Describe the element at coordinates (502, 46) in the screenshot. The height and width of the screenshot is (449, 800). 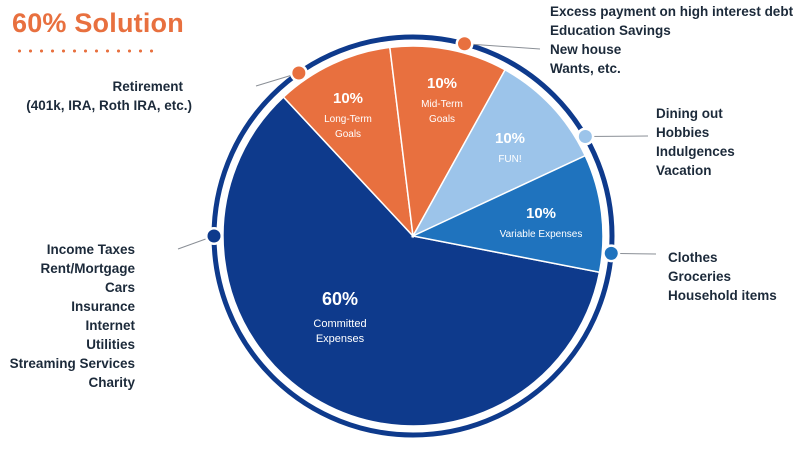
I see `leader-line-mid-term-goals` at that location.